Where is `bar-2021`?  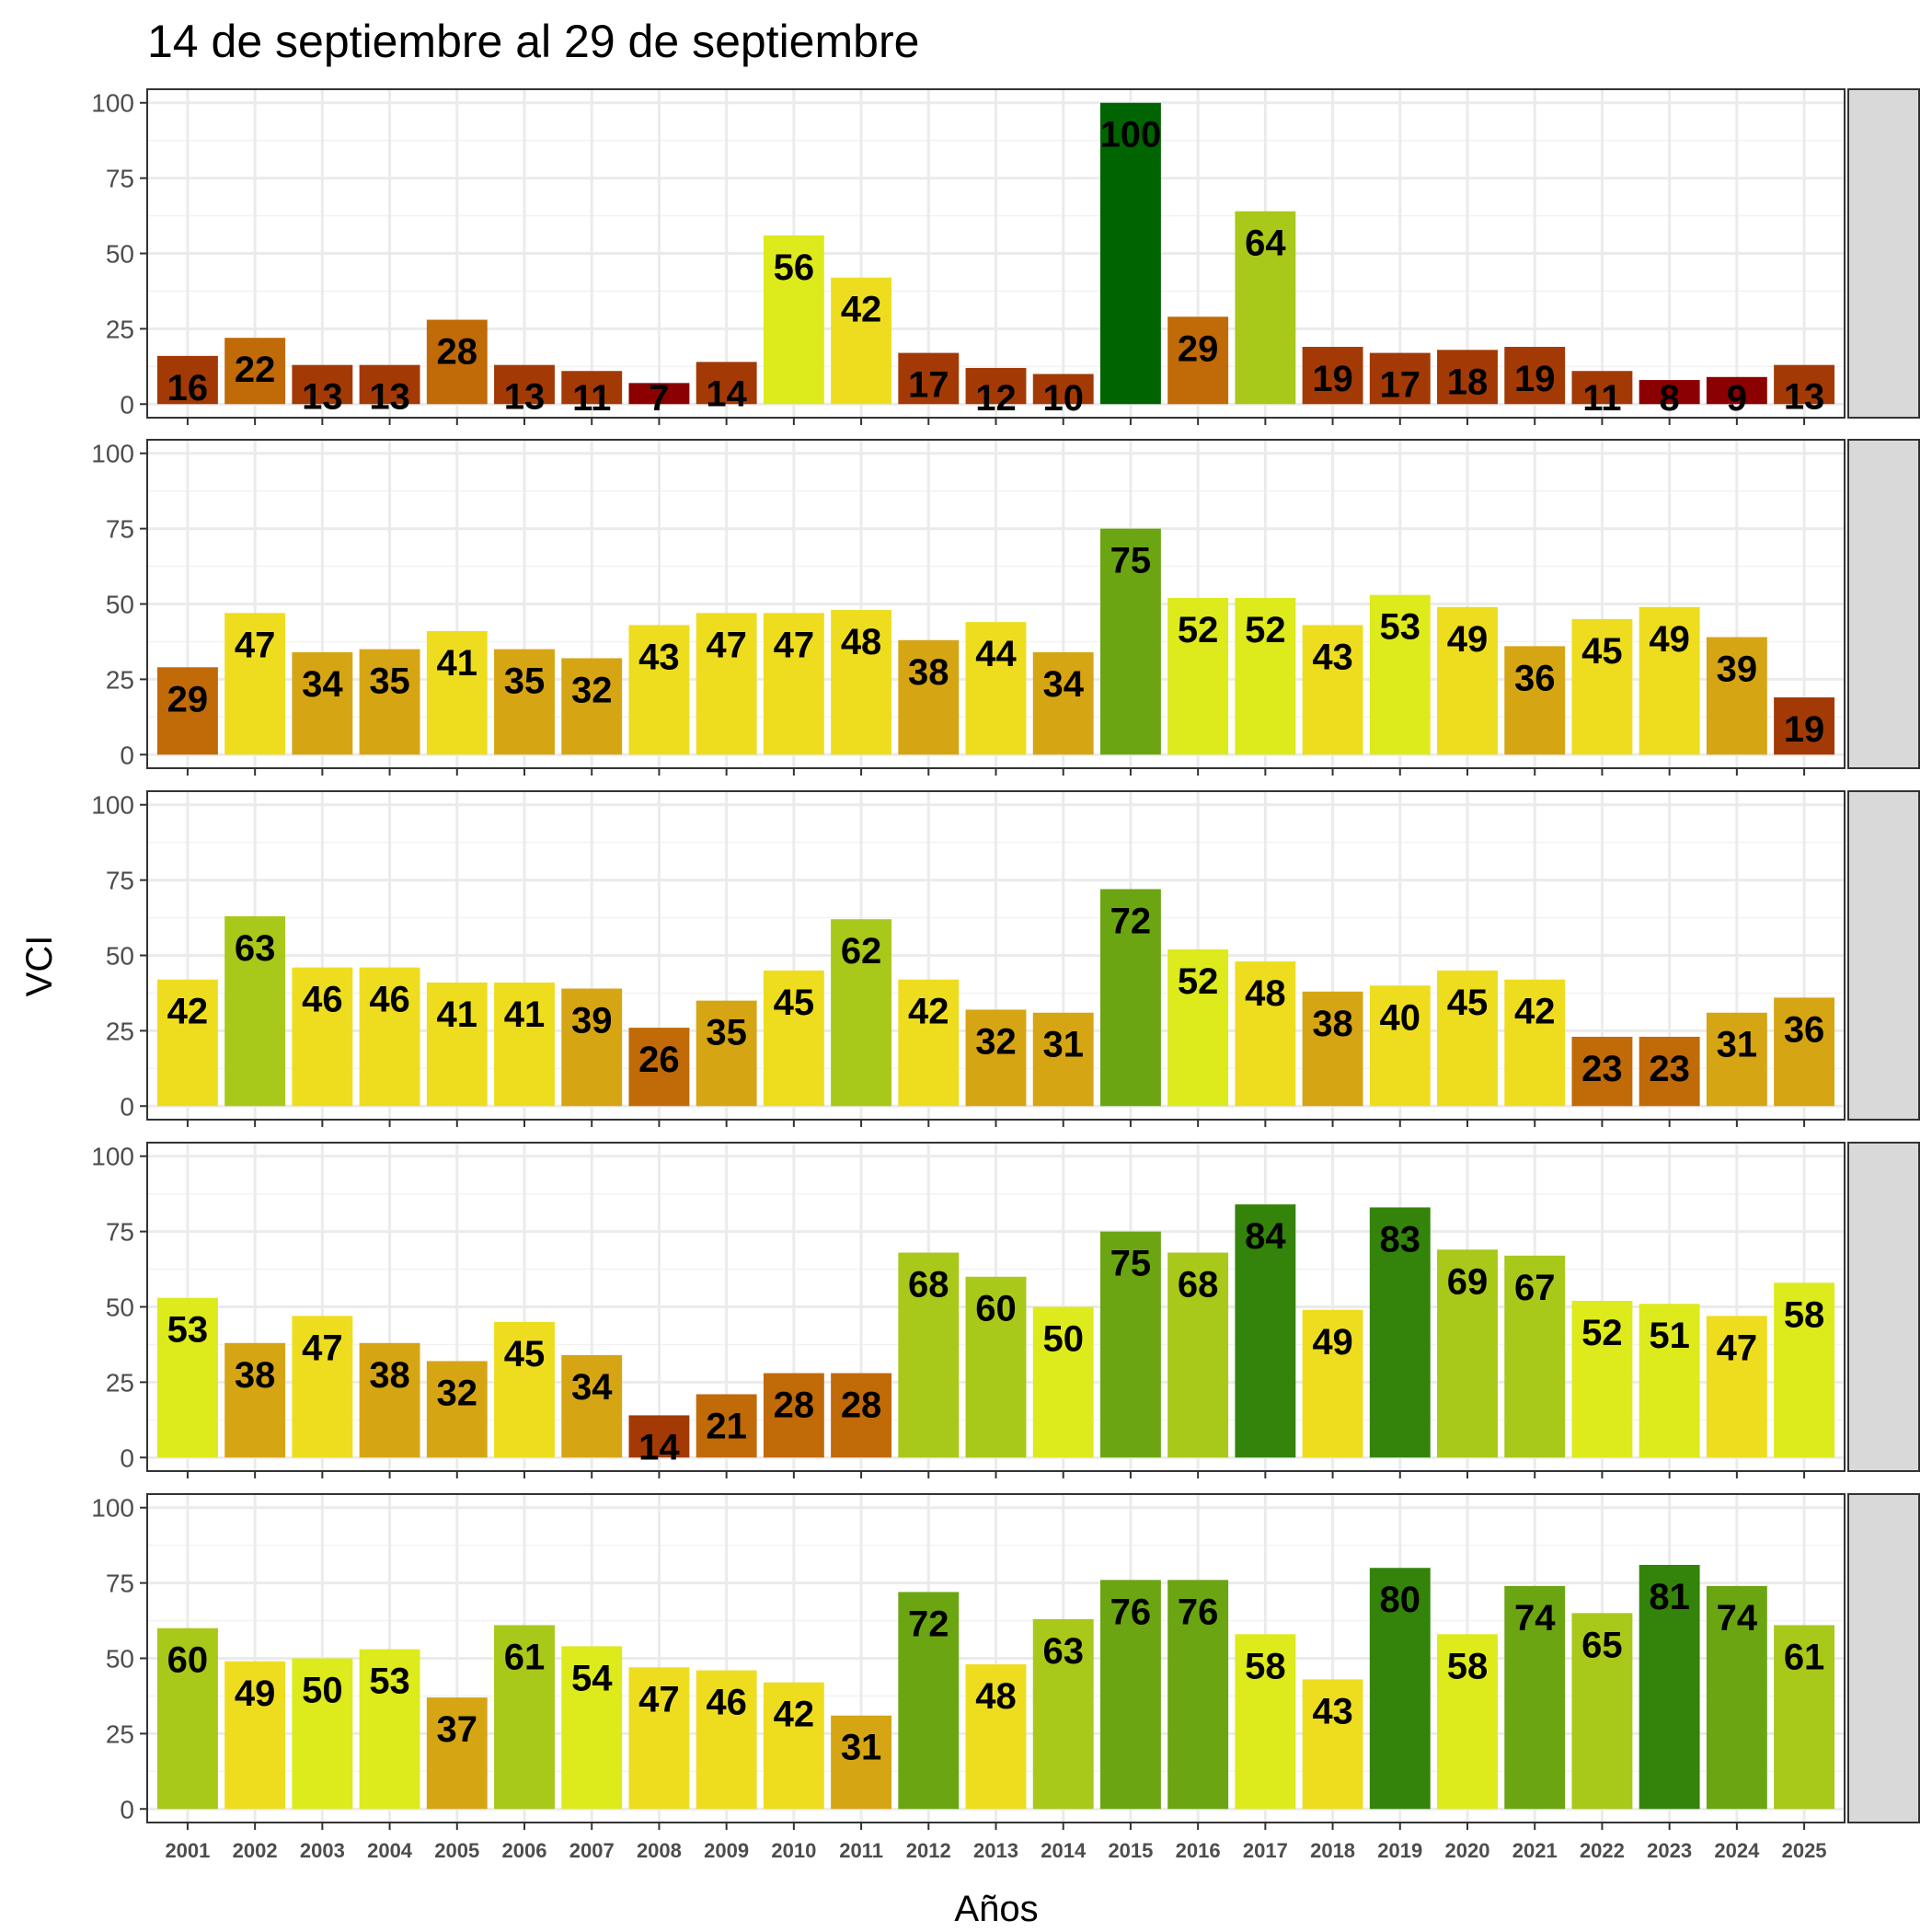 bar-2021 is located at coordinates (1535, 700).